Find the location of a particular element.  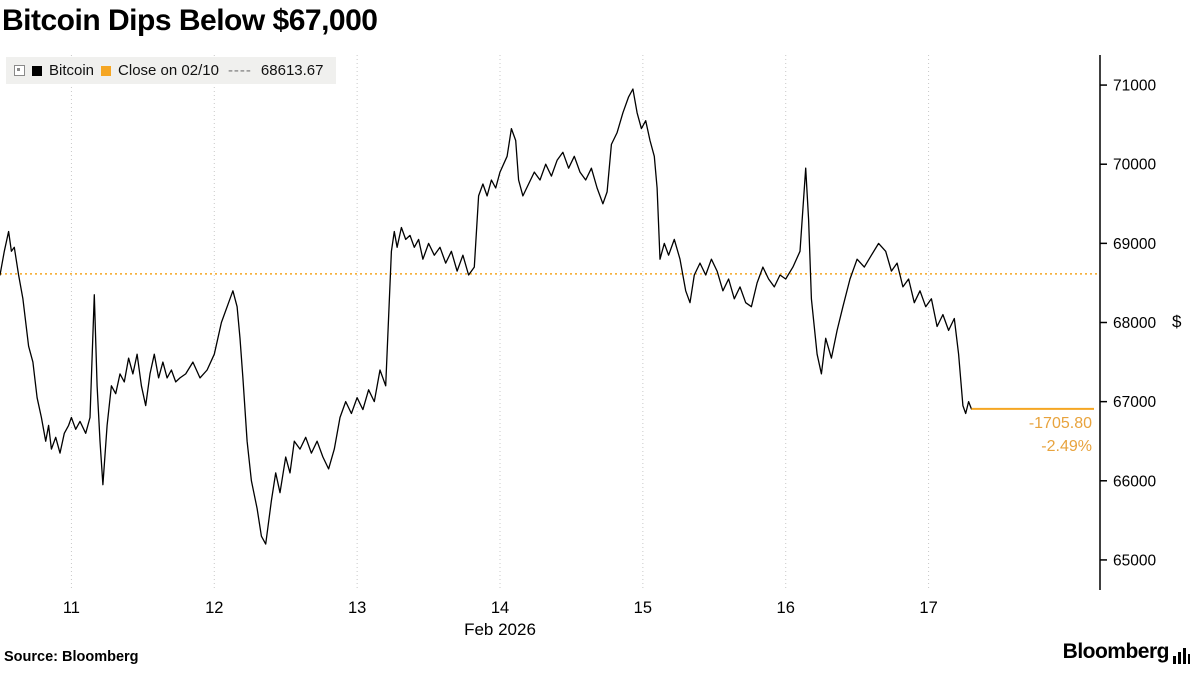

x-tick-label-13: 13 is located at coordinates (357, 608).